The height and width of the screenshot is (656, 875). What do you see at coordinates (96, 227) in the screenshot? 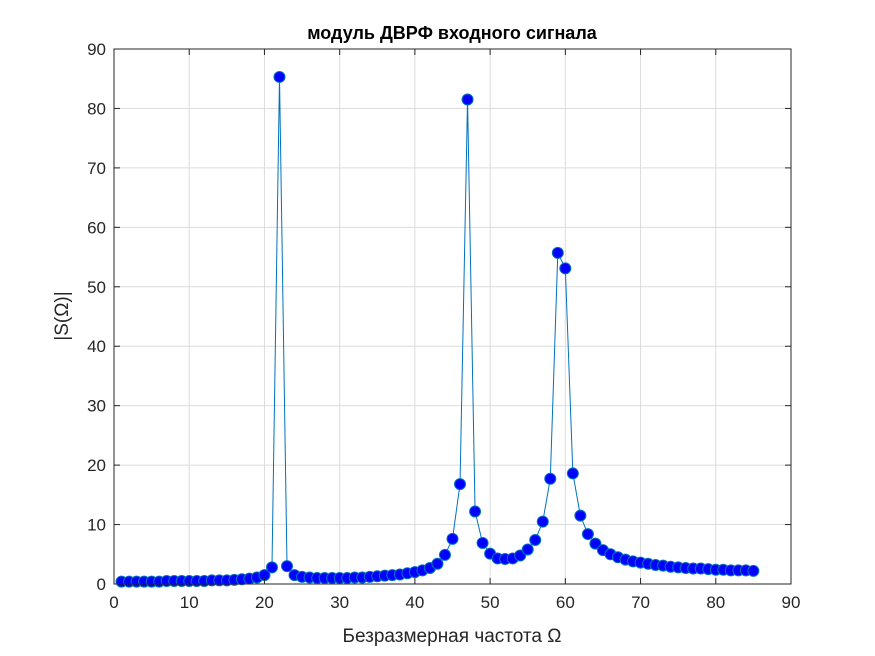
I see `y-tick-label: 60` at bounding box center [96, 227].